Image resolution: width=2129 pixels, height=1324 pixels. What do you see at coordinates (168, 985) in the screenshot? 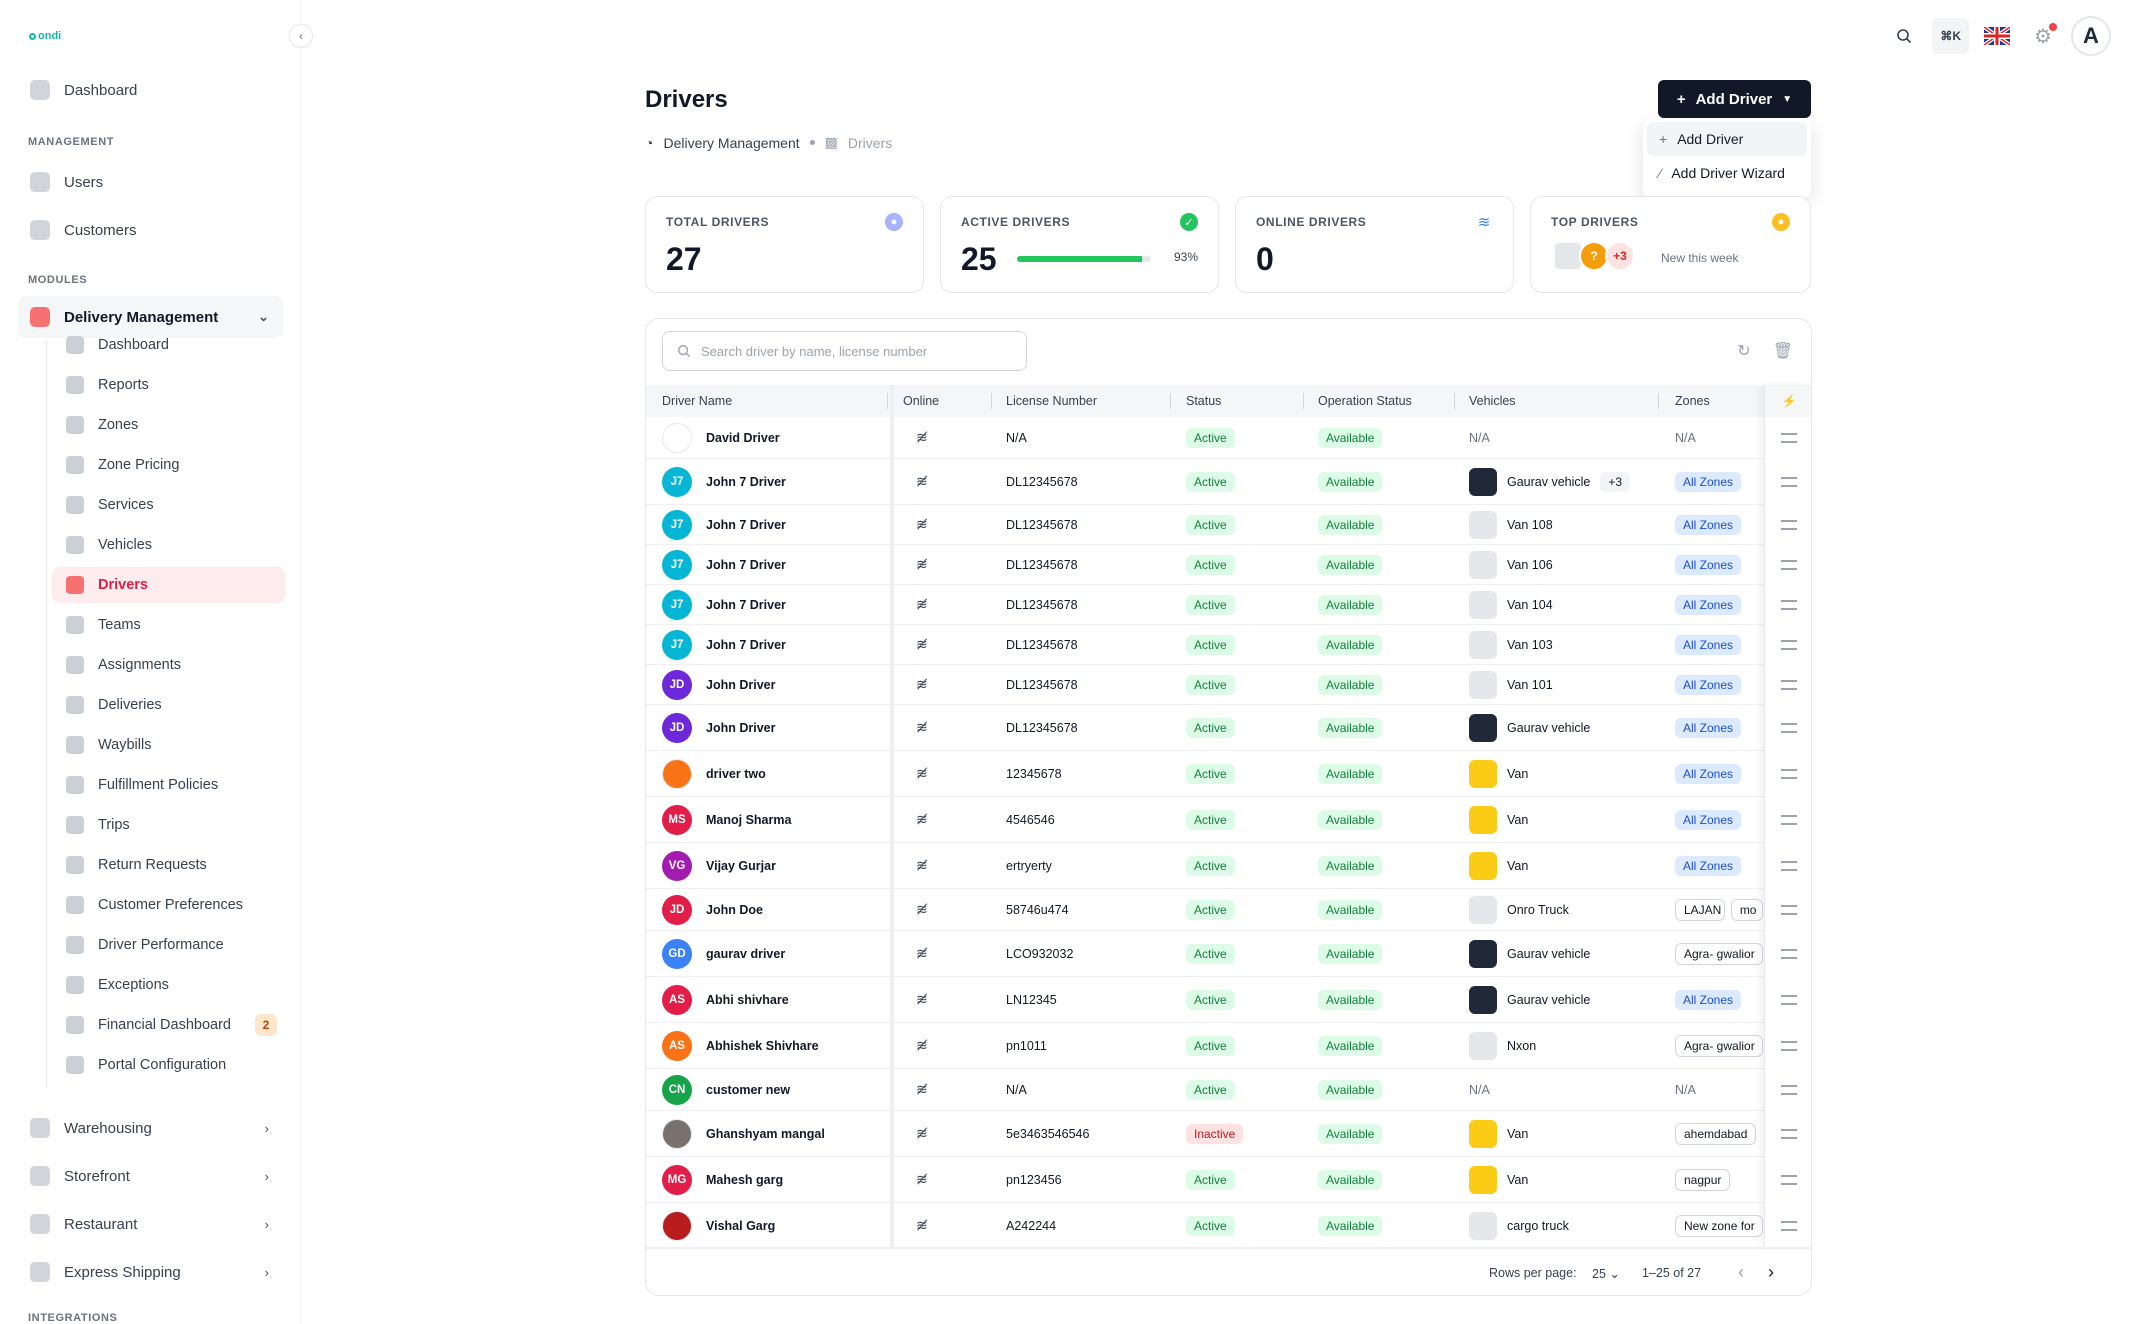
I see `sidebar-subitem-exceptions: Exceptions` at bounding box center [168, 985].